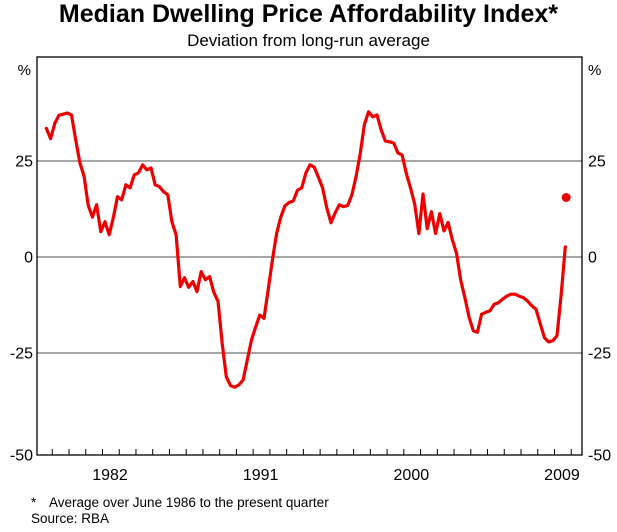 The width and height of the screenshot is (617, 532). Describe the element at coordinates (261, 475) in the screenshot. I see `x-tick-label: 1991` at that location.